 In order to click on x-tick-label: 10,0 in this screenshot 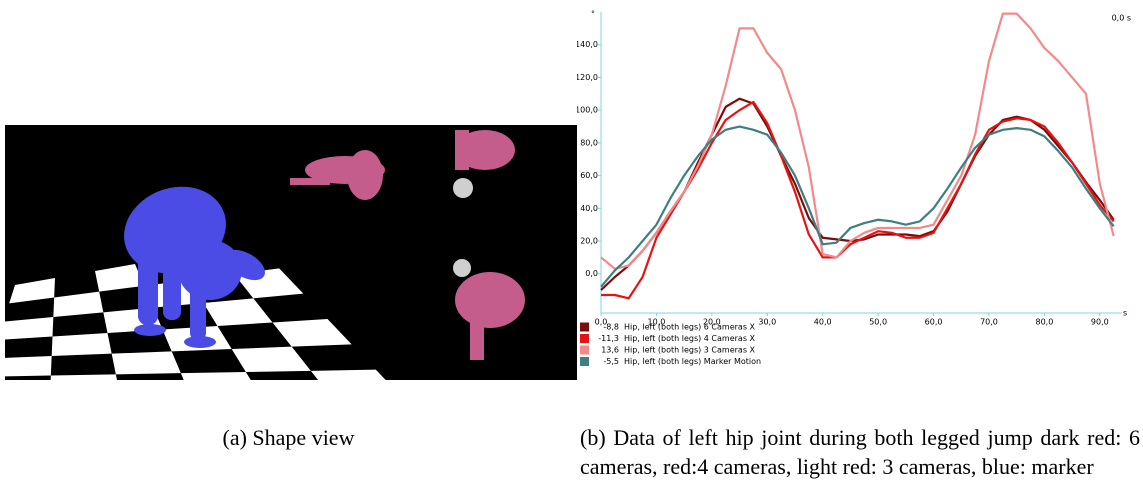, I will do `click(657, 322)`.